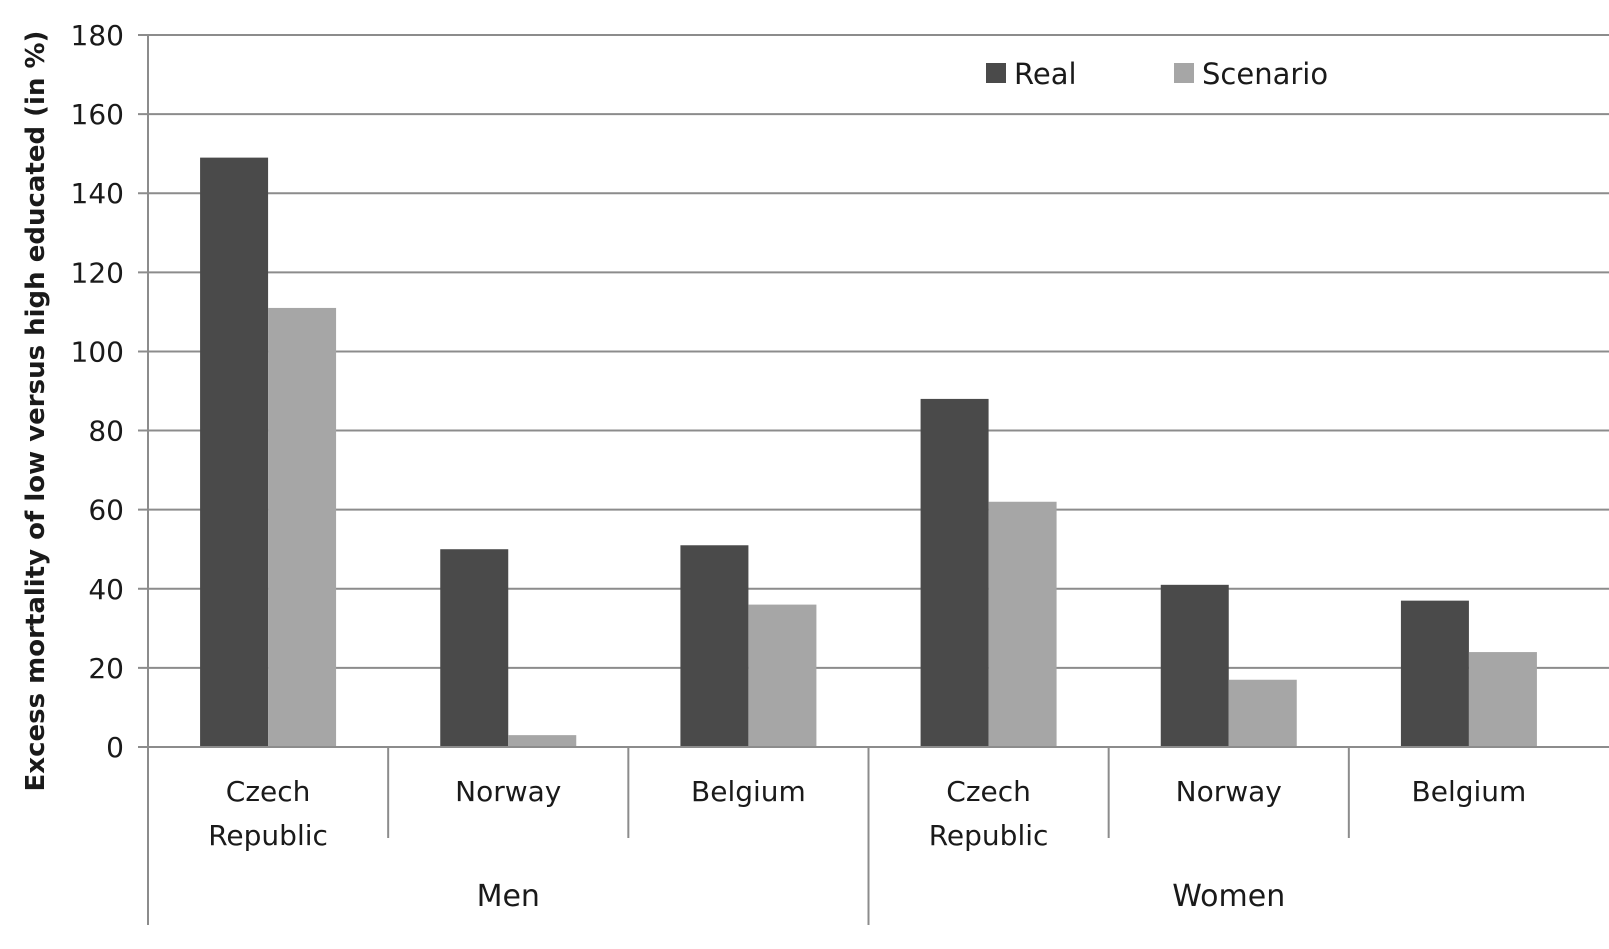  Describe the element at coordinates (1157, 74) in the screenshot. I see `legend: Real Scenario` at that location.